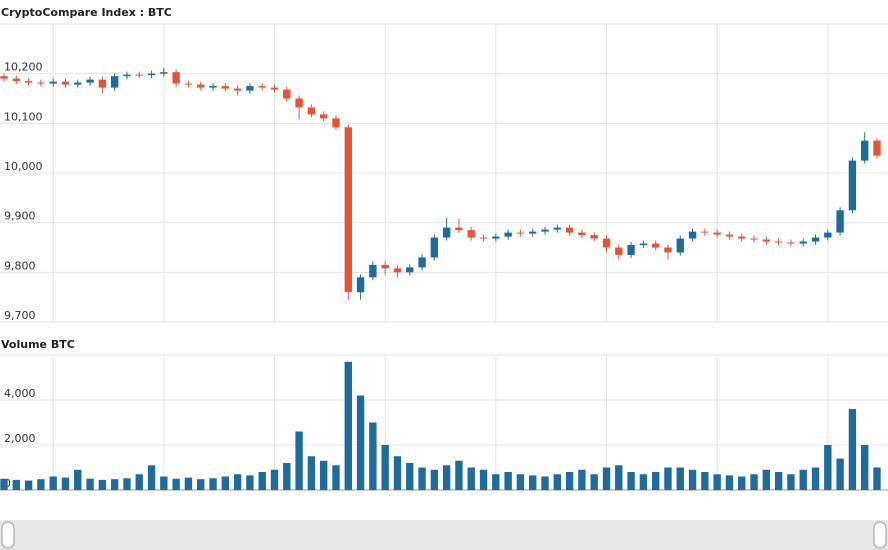  What do you see at coordinates (880, 535) in the screenshot?
I see `navigator-handle-right` at bounding box center [880, 535].